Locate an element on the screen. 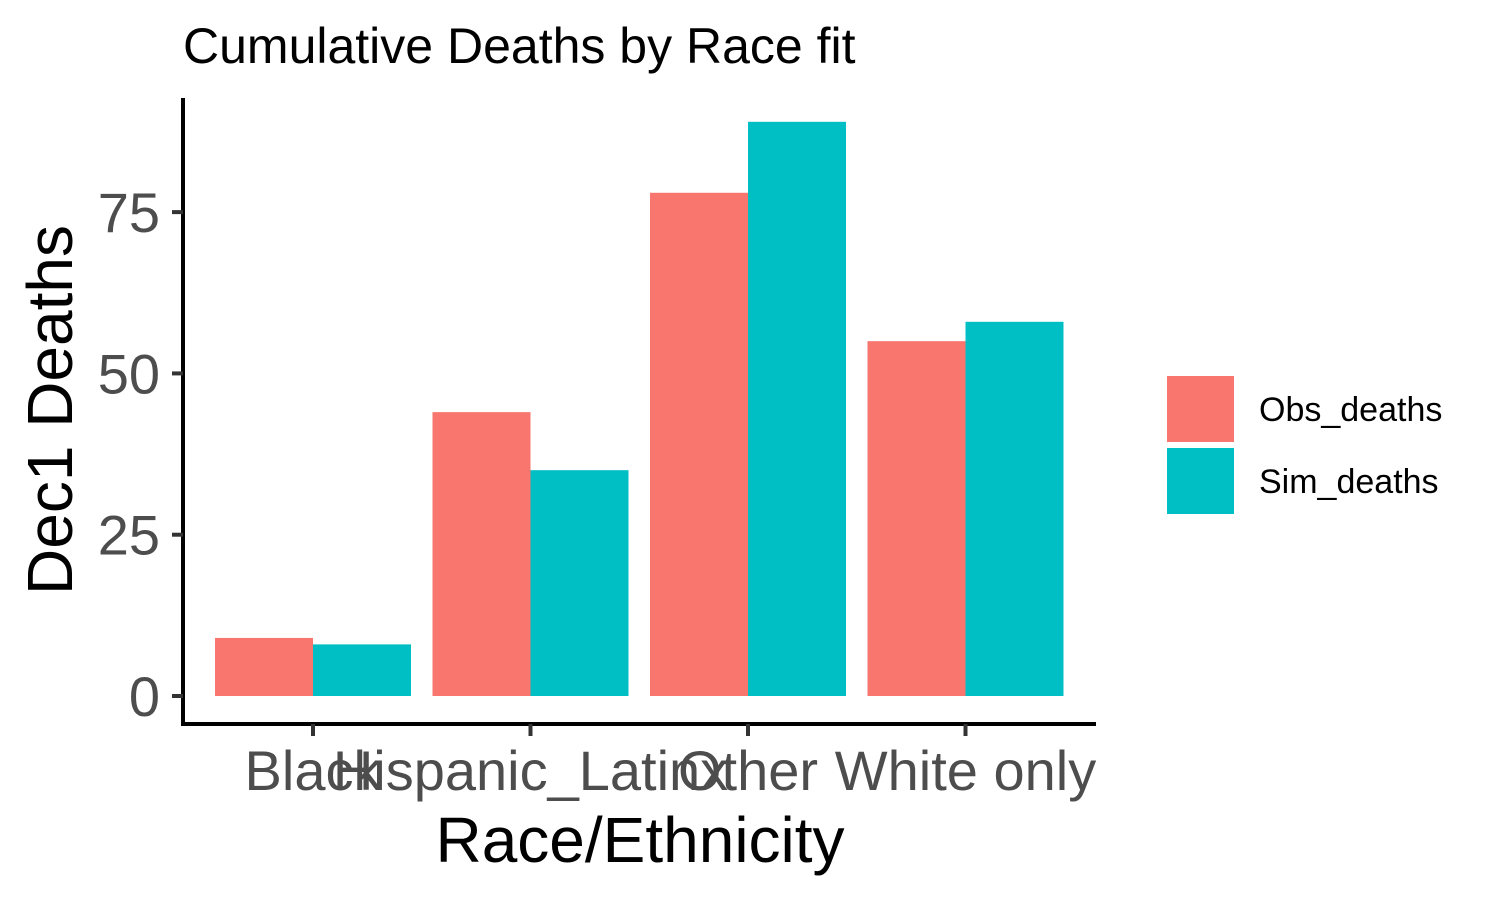  bar-obs-deaths-white-only is located at coordinates (916, 518).